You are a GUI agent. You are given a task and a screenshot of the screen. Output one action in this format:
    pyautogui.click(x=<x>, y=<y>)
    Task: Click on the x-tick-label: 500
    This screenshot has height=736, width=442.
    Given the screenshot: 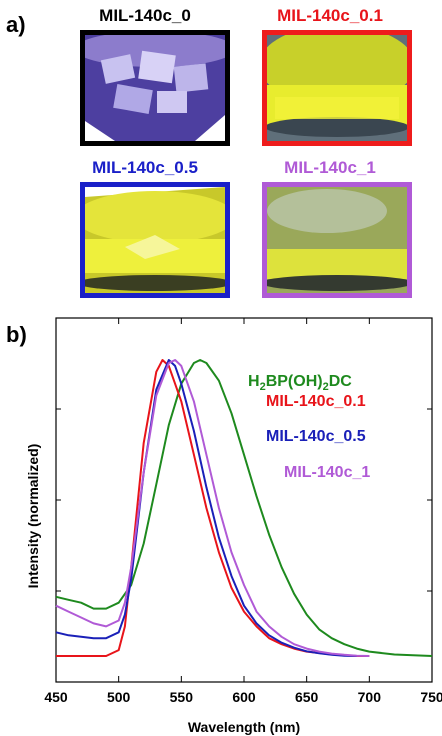 What is the action you would take?
    pyautogui.click(x=119, y=697)
    